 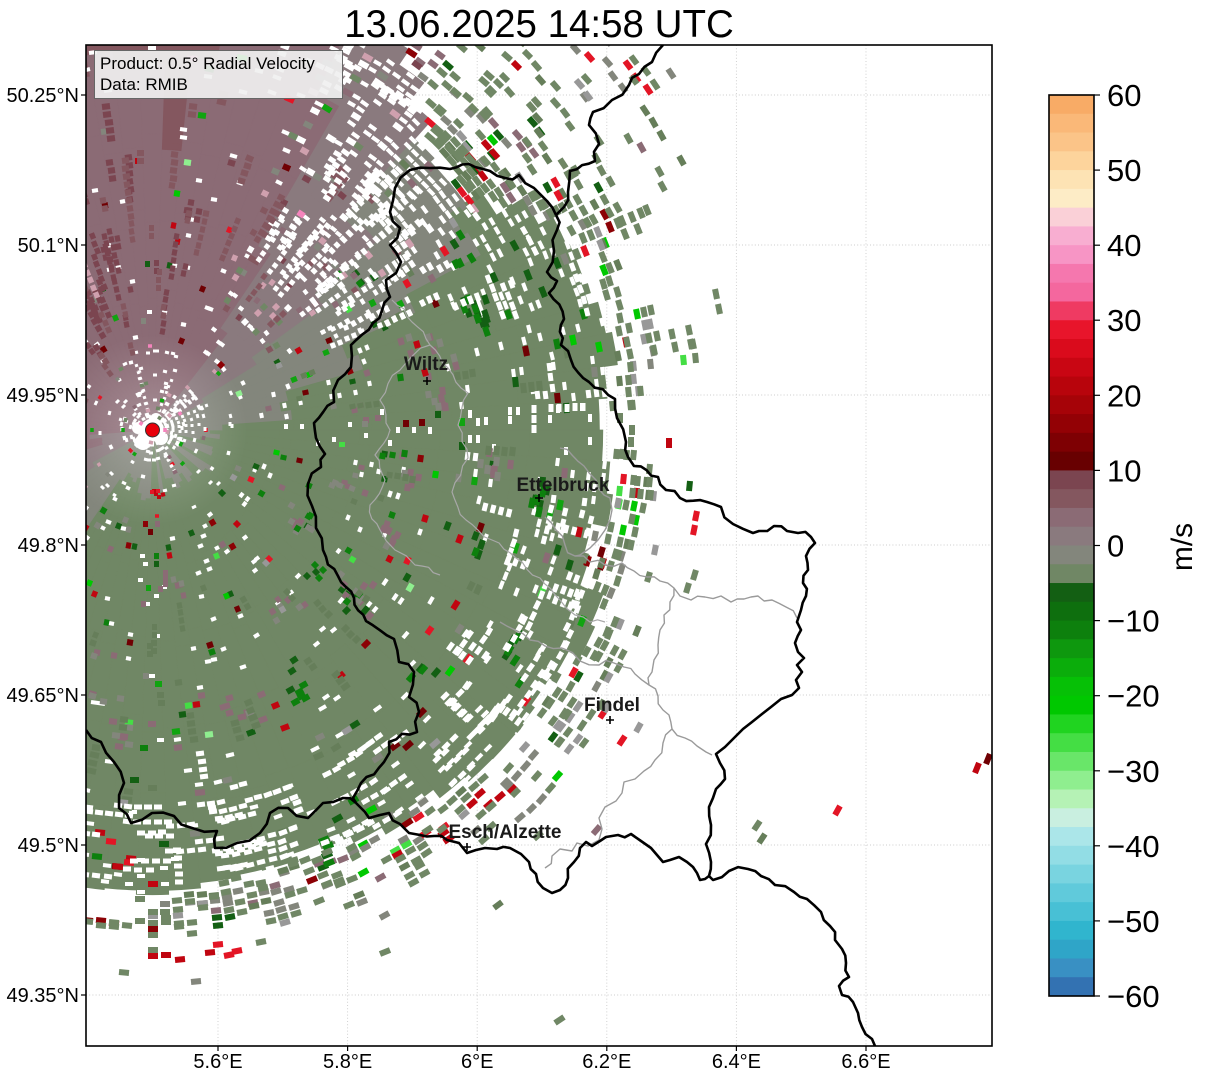 I want to click on svg-text: −20, so click(x=1133, y=696).